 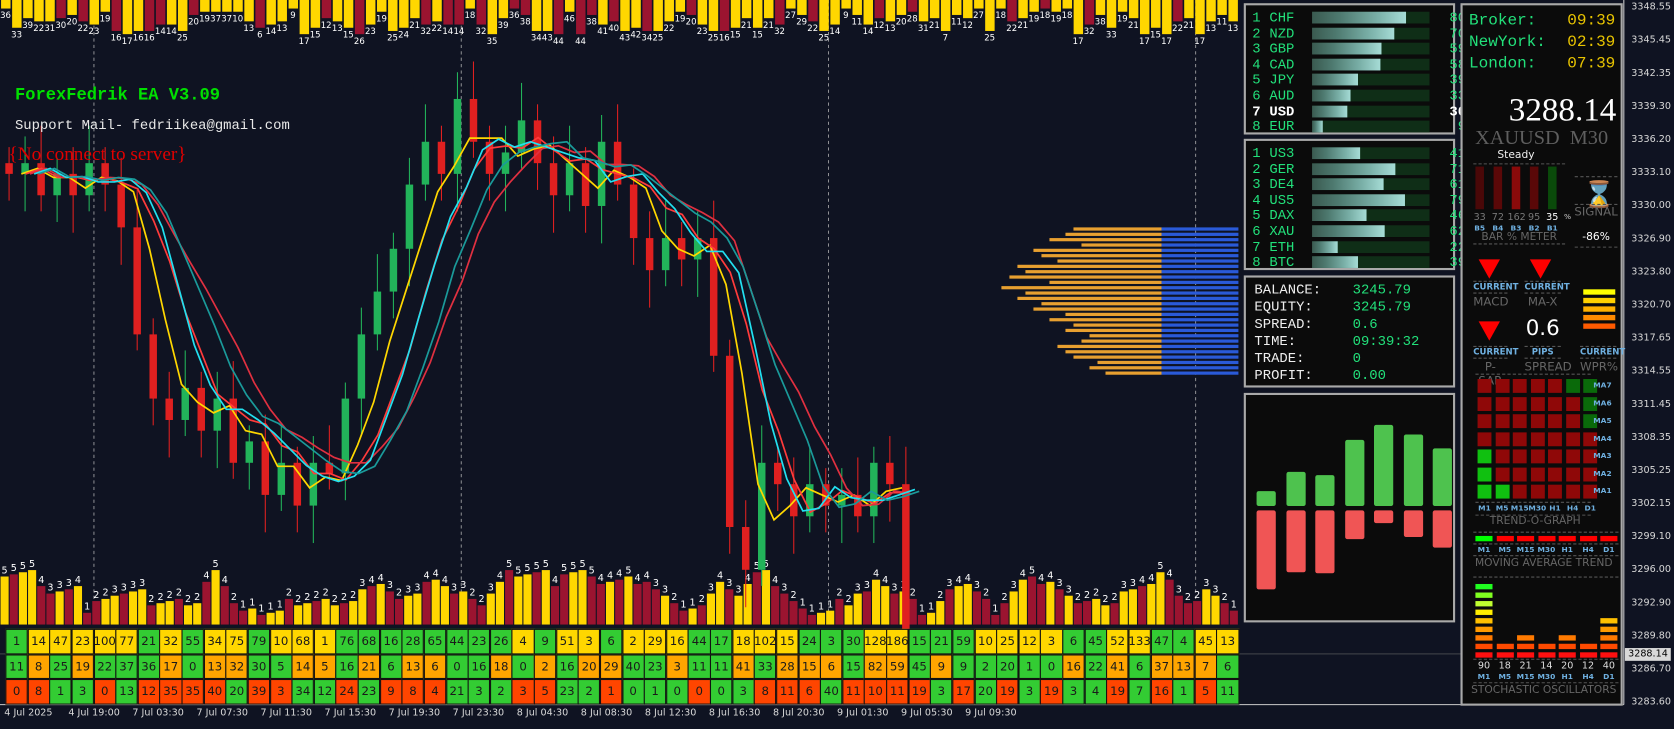 What do you see at coordinates (1543, 563) in the screenshot?
I see `ma-trend-title: MOVING AVERAGE TREND` at bounding box center [1543, 563].